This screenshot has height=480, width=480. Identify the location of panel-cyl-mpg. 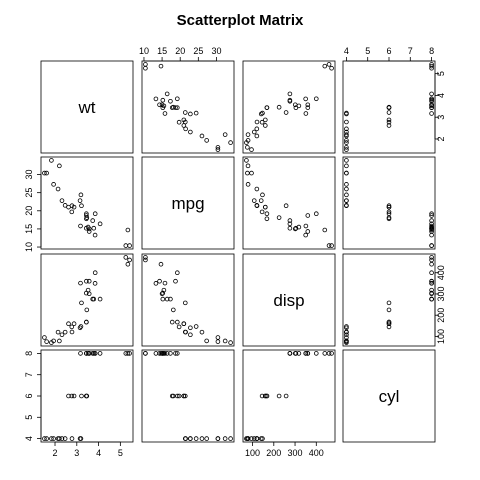
(188, 396).